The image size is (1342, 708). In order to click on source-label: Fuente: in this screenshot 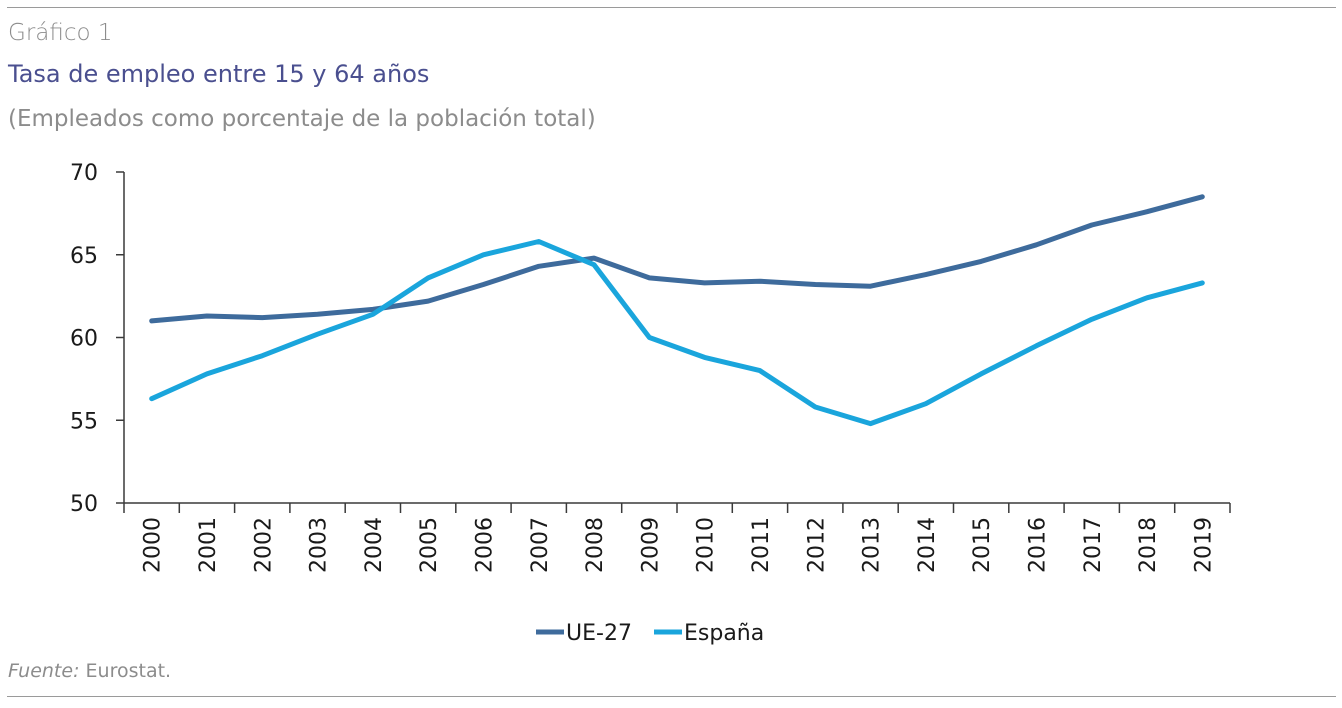, I will do `click(44, 671)`.